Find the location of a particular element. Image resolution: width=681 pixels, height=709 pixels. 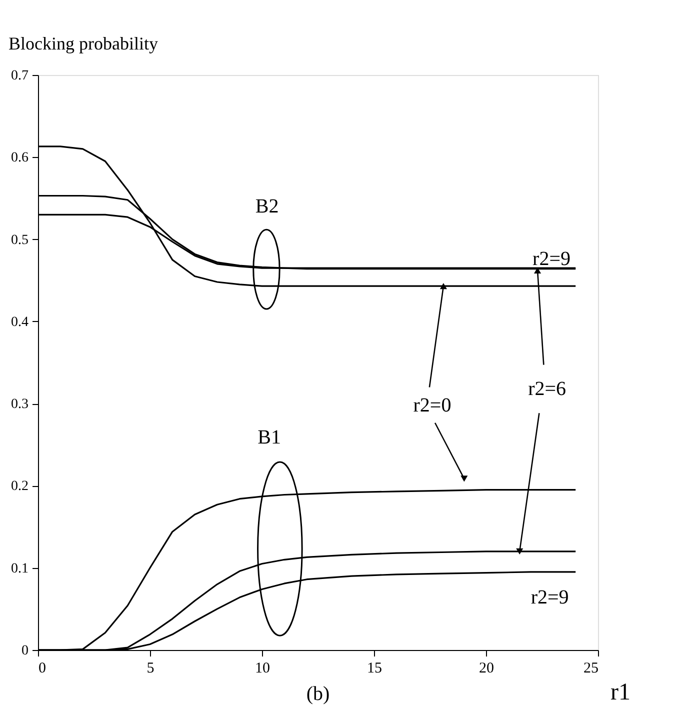

x-tick-label: 0 is located at coordinates (42, 668).